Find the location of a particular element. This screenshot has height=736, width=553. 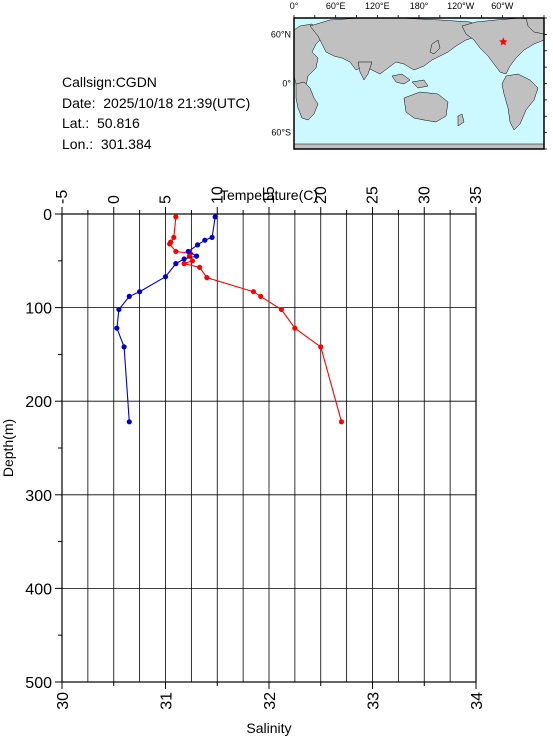

land-india is located at coordinates (365, 71).